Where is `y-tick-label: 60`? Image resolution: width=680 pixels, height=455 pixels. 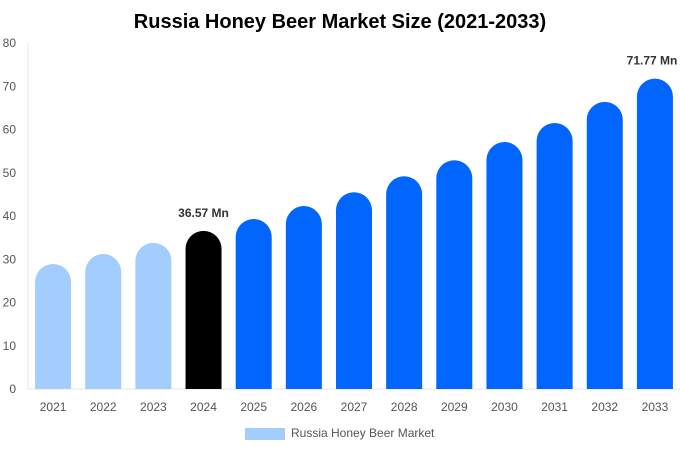 y-tick-label: 60 is located at coordinates (10, 130).